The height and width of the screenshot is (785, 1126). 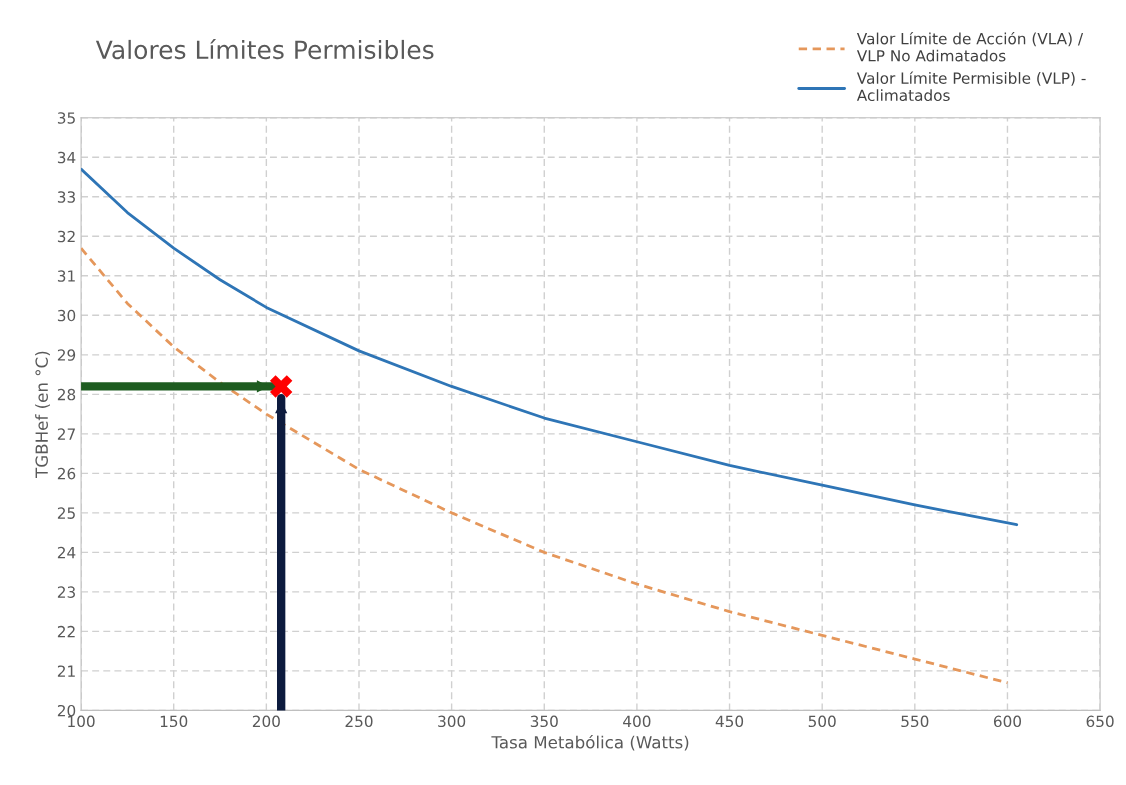 I want to click on y-tick-label: 22, so click(x=66, y=631).